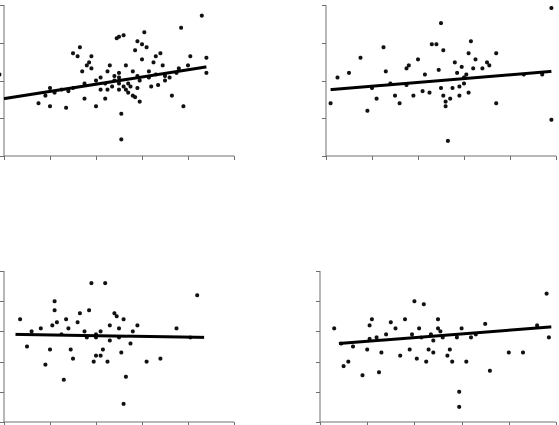 The image size is (559, 425). Describe the element at coordinates (110, 335) in the screenshot. I see `trend-line` at that location.